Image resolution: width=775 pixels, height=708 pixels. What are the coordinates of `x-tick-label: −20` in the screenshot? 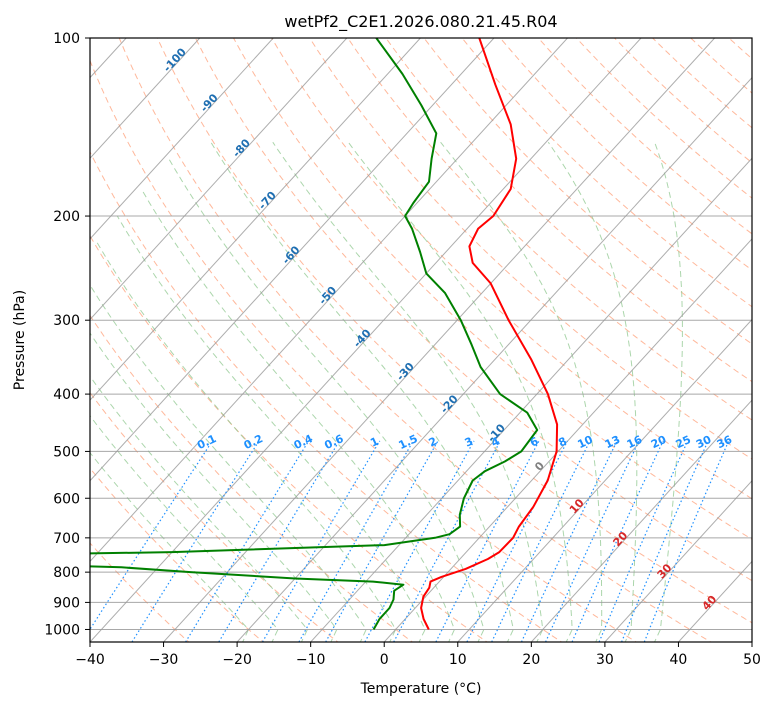 It's located at (237, 660).